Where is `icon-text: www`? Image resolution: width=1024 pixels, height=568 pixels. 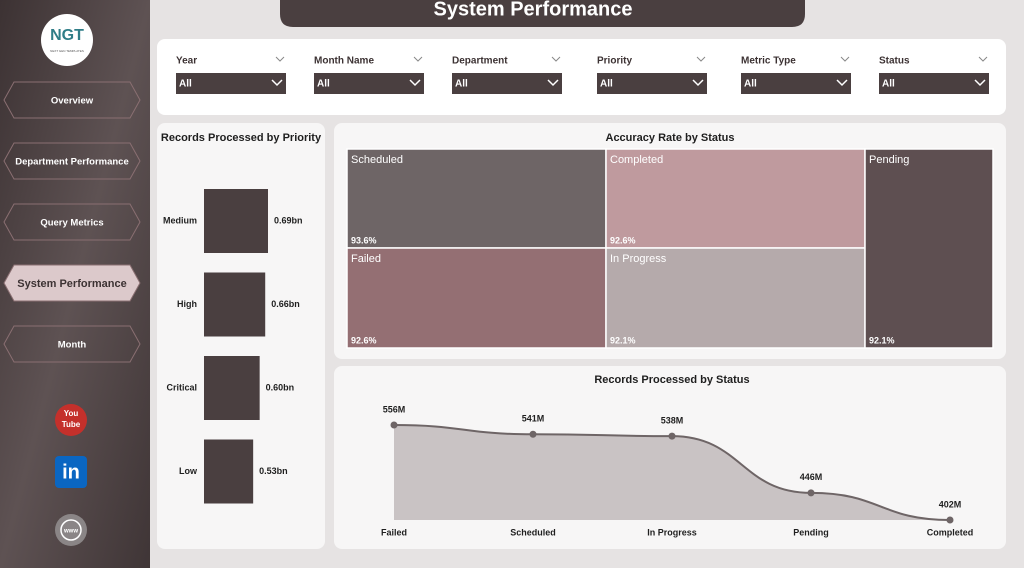 icon-text: www is located at coordinates (70, 532).